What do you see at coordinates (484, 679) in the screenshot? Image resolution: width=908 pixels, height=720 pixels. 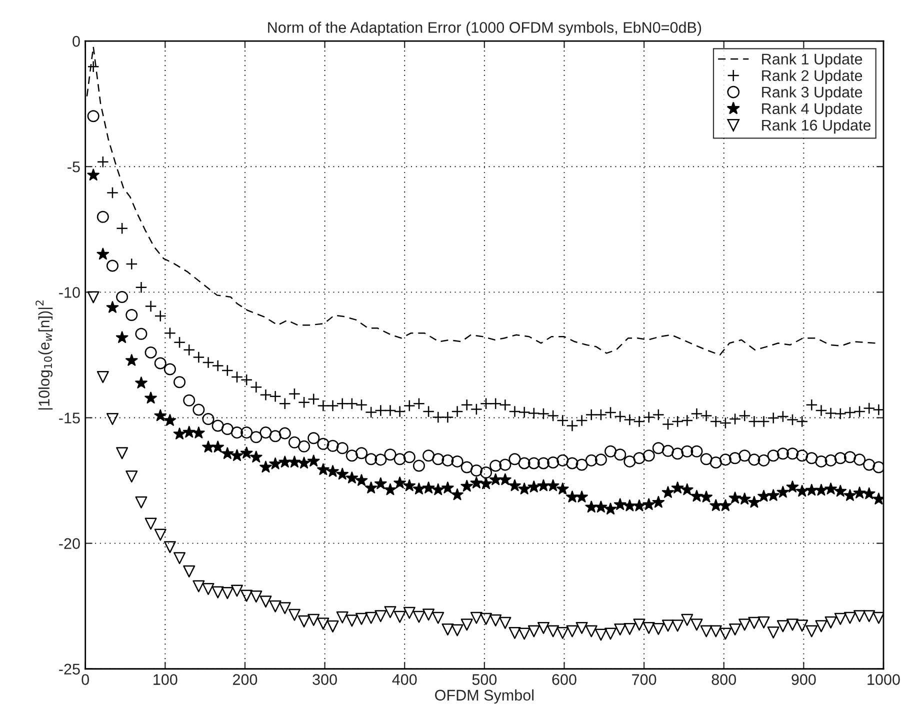 I see `x-tick-label: 500` at bounding box center [484, 679].